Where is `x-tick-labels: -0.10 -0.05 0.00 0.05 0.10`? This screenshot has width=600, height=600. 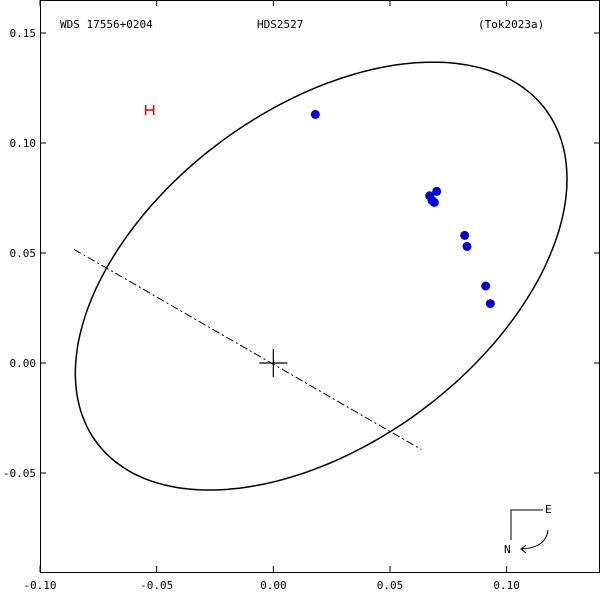
x-tick-labels: -0.10 -0.05 0.00 0.05 0.10 is located at coordinates (271, 585).